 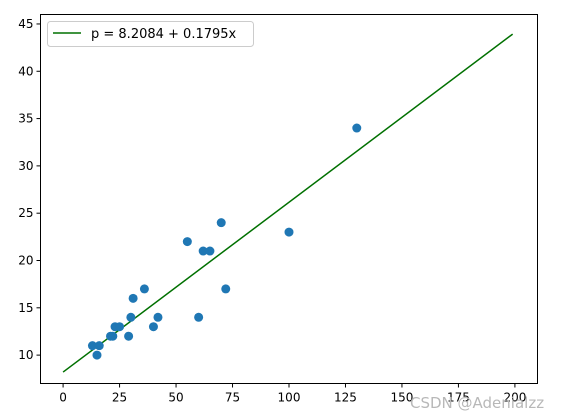 What do you see at coordinates (29, 189) in the screenshot?
I see `y-axis: 10 15 20 25 30 35 40 45` at bounding box center [29, 189].